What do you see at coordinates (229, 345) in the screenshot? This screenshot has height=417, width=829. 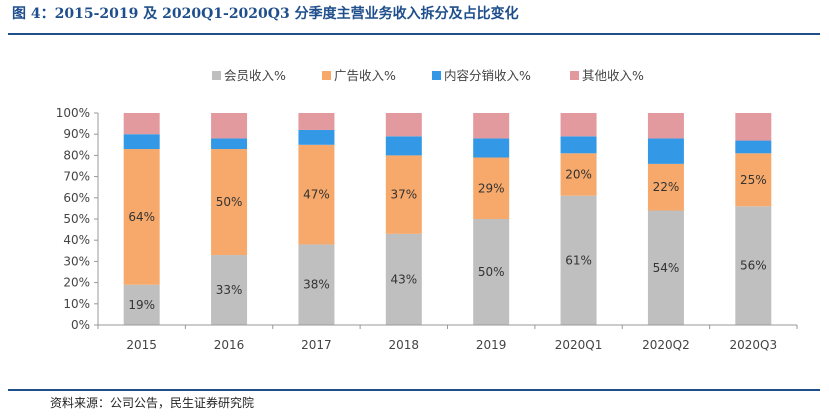 I see `x-tick-label: 2016` at bounding box center [229, 345].